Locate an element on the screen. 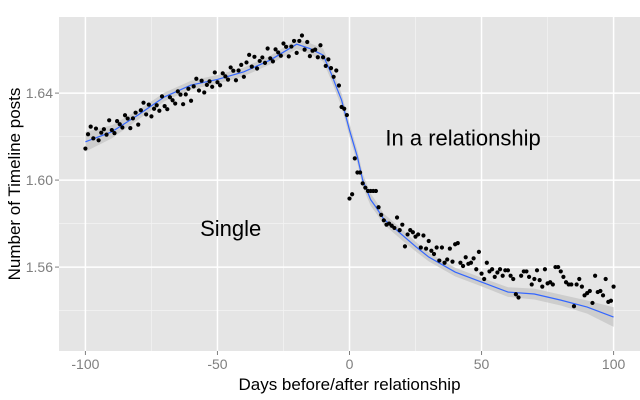 This screenshot has height=400, width=640. x-tick-label: -50 is located at coordinates (217, 364).